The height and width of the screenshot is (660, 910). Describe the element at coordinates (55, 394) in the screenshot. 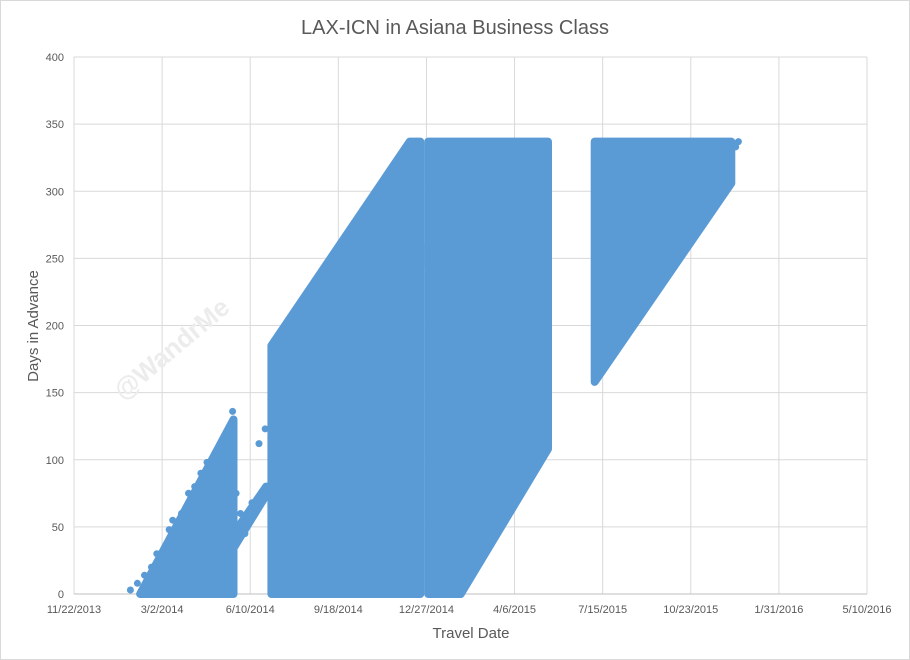

I see `y-tick-label: 150` at that location.